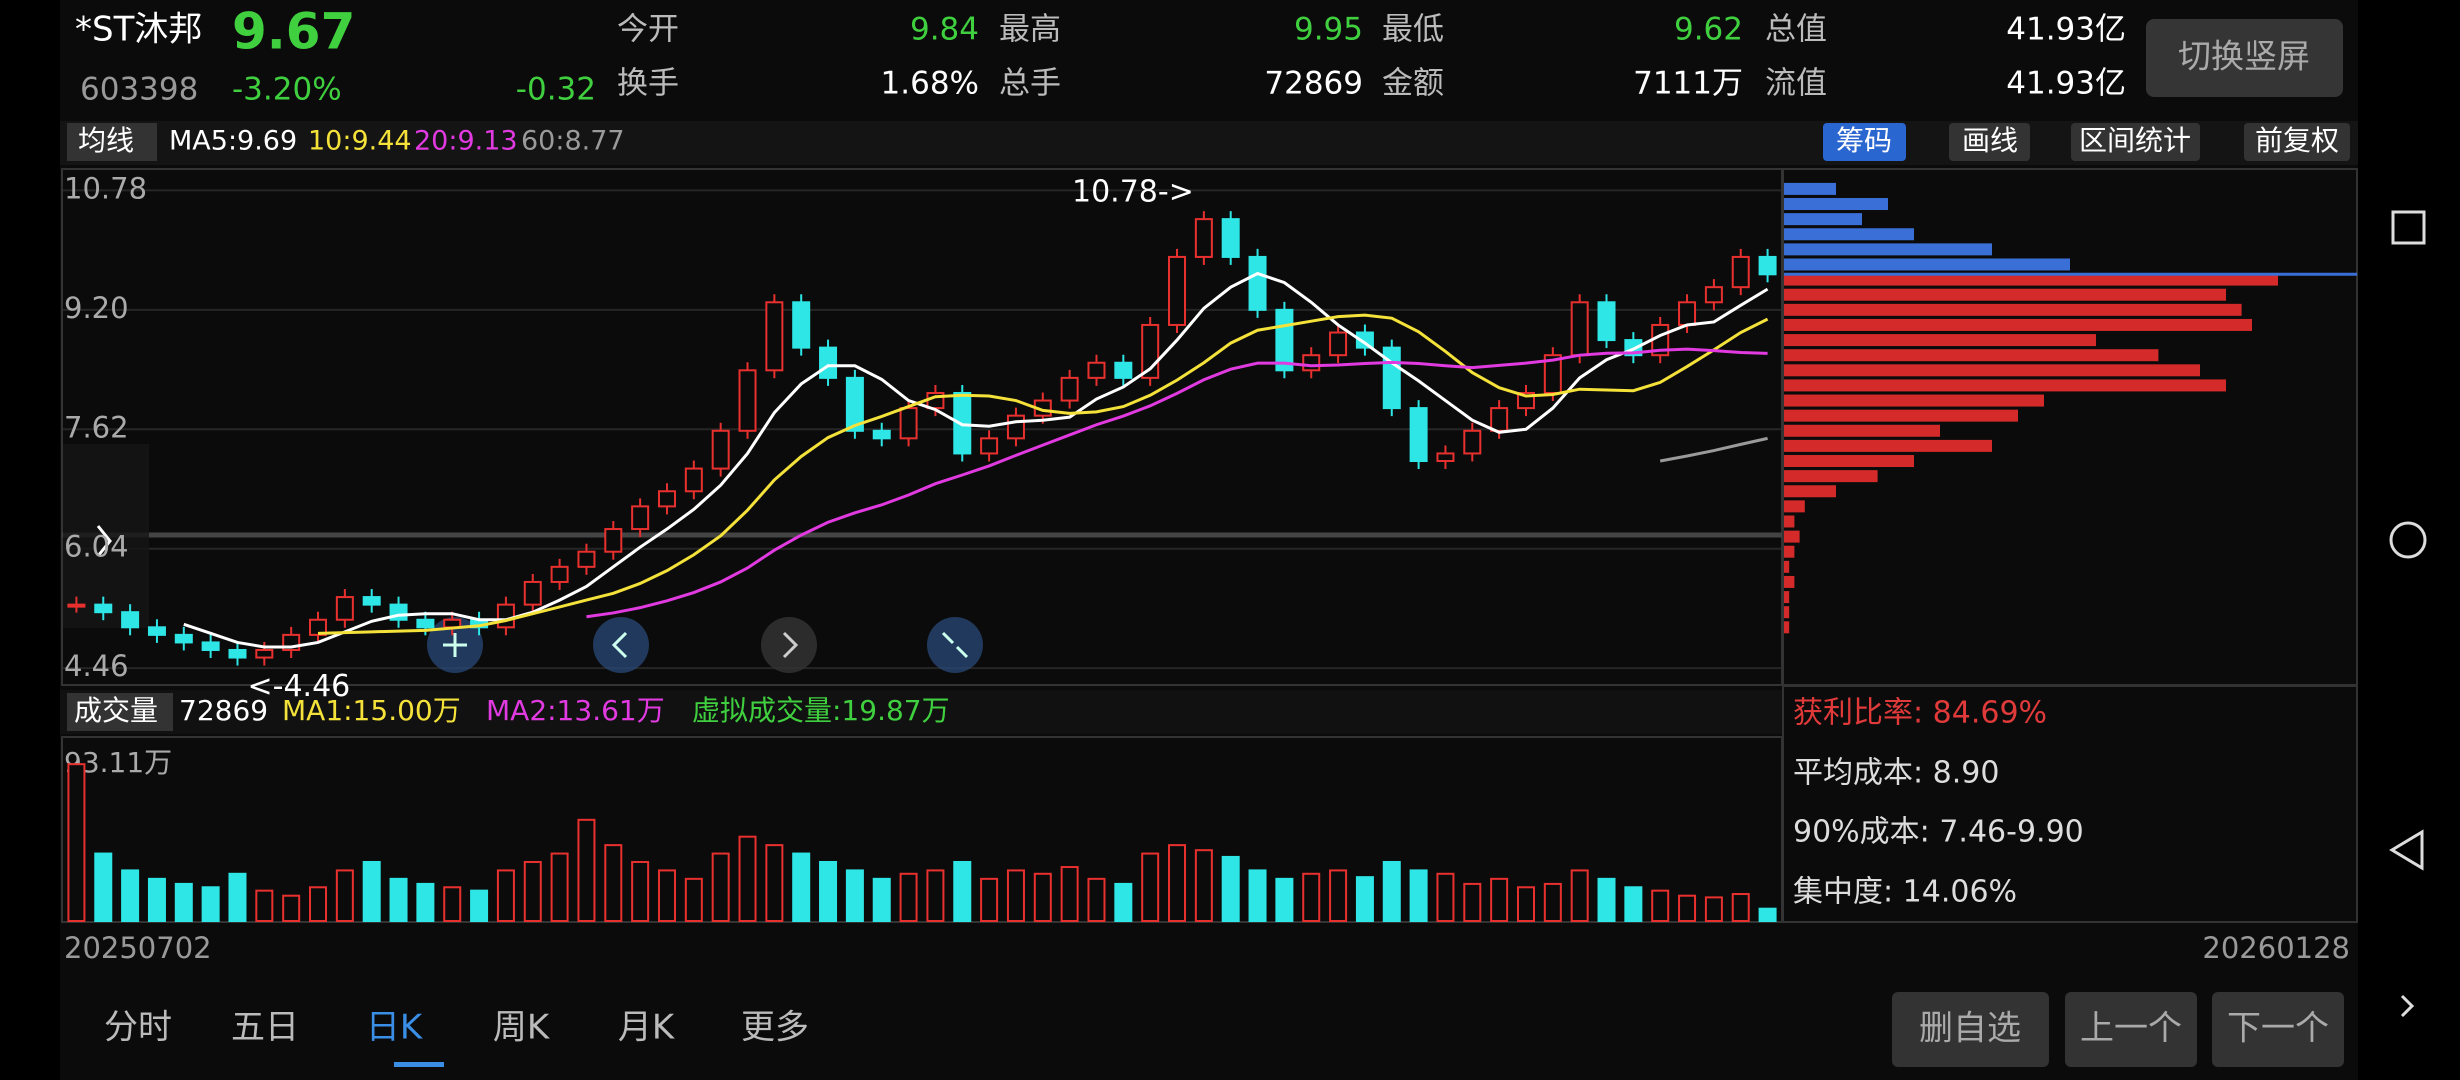 This screenshot has width=2460, height=1080. What do you see at coordinates (648, 30) in the screenshot?
I see `quote-label: 今开` at bounding box center [648, 30].